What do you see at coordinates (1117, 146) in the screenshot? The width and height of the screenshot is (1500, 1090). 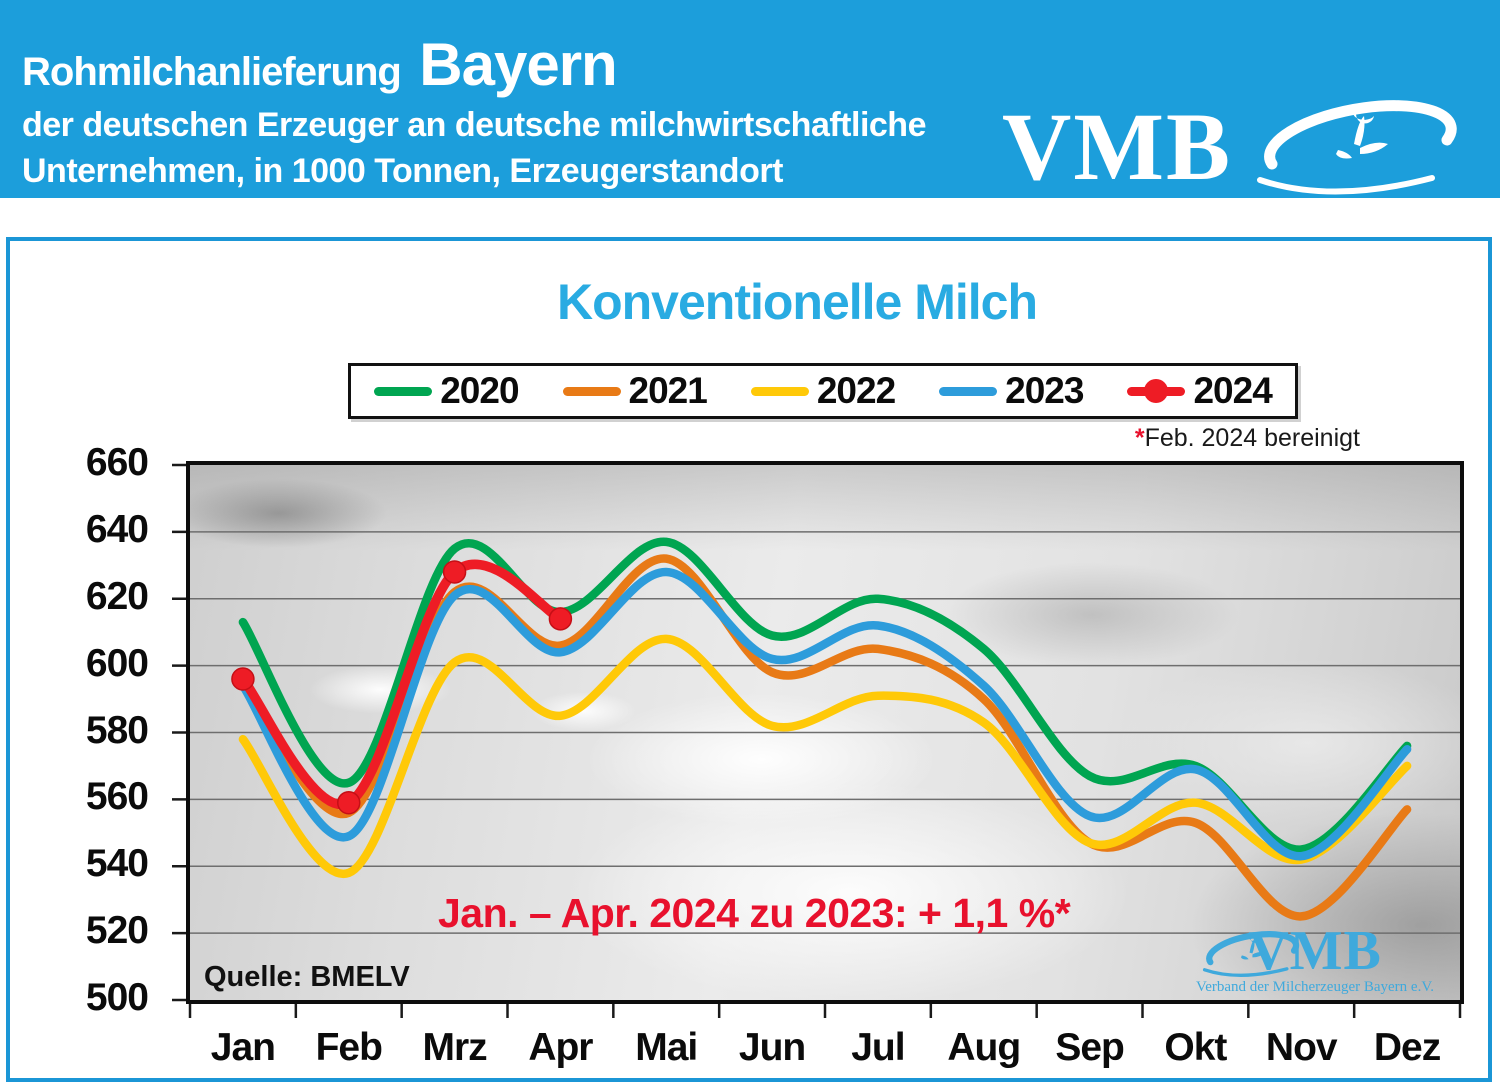 I see `vmb-logo-text: VMB` at bounding box center [1117, 146].